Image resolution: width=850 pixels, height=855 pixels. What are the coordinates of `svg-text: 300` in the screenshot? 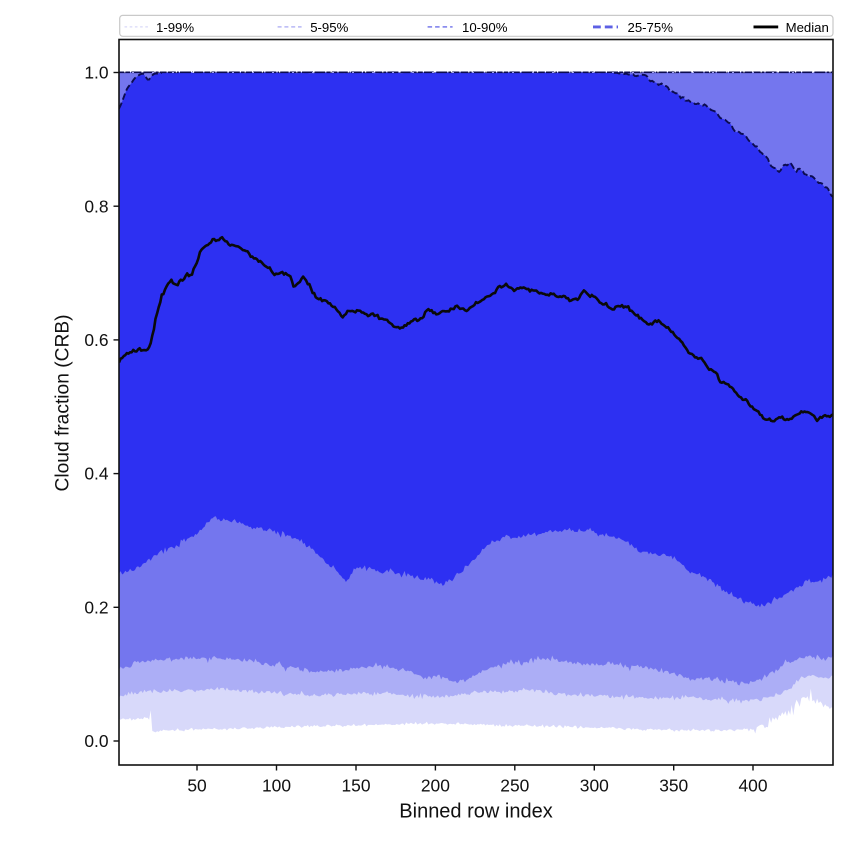 It's located at (594, 786).